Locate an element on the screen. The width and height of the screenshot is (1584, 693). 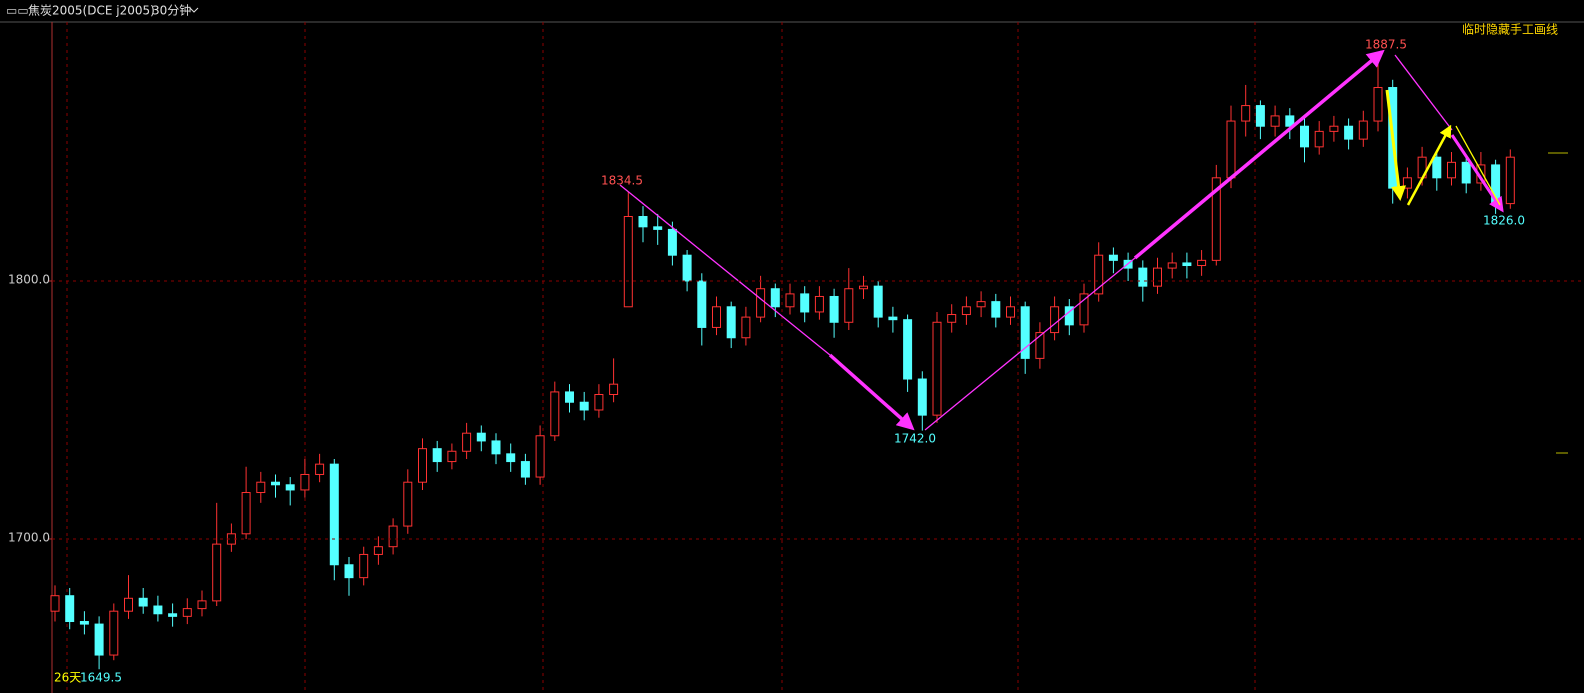
price-annotation: 1834.5 is located at coordinates (622, 181).